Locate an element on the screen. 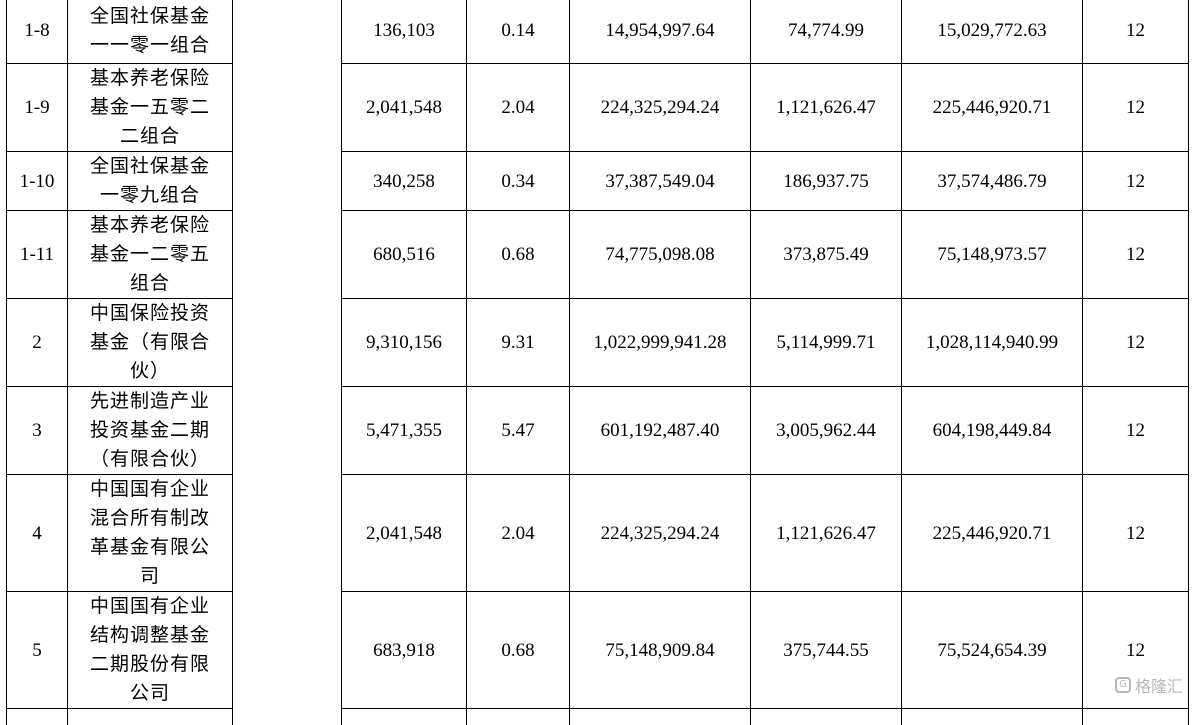 This screenshot has height=725, width=1193. commission-amount: 186,937.75 is located at coordinates (826, 181).